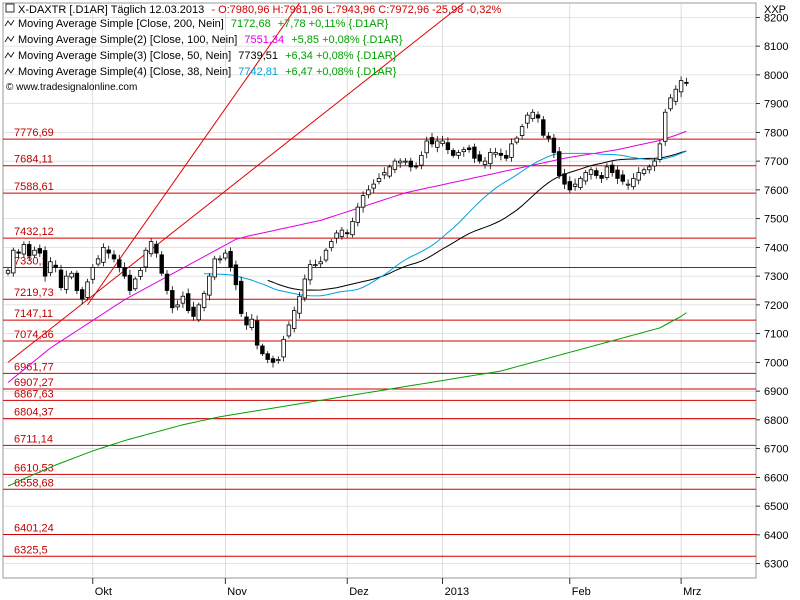 The image size is (800, 600). I want to click on level-label: 7432,12, so click(34, 232).